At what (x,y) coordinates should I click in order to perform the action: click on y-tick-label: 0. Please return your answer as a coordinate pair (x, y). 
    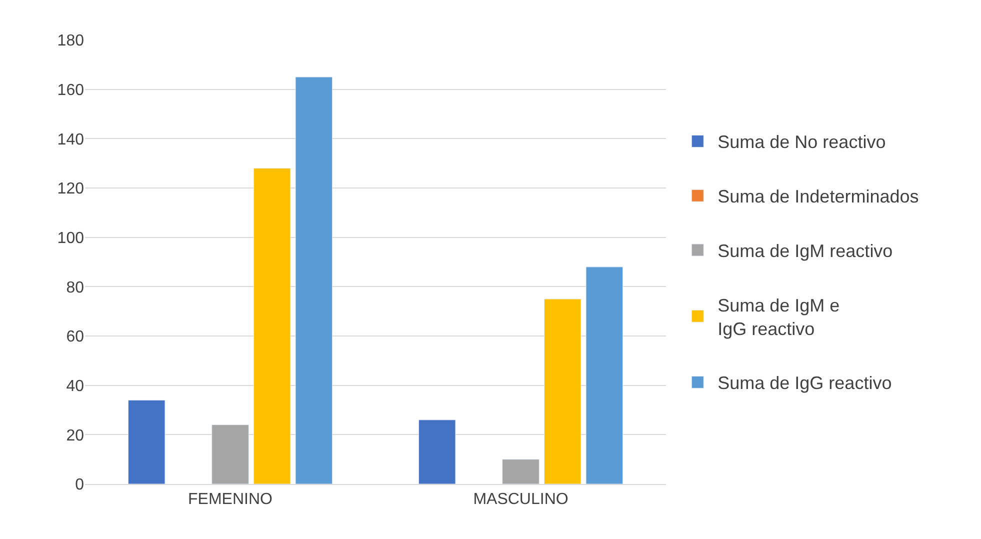
    Looking at the image, I should click on (79, 485).